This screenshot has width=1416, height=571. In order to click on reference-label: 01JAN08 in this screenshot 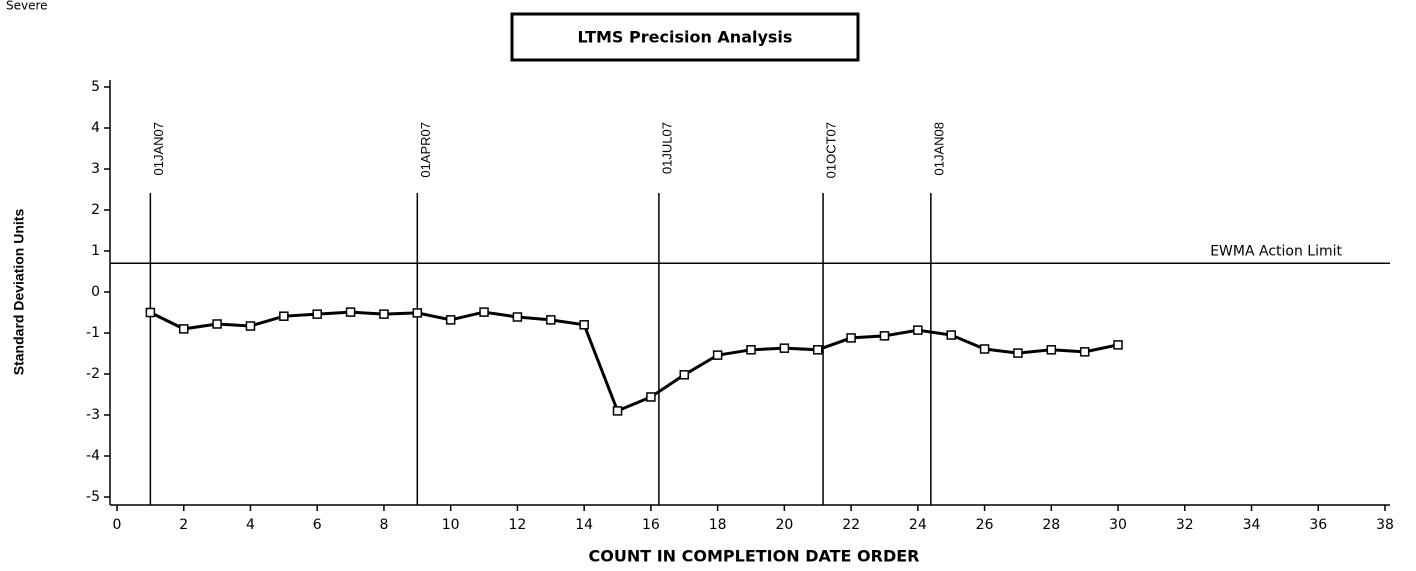, I will do `click(938, 148)`.